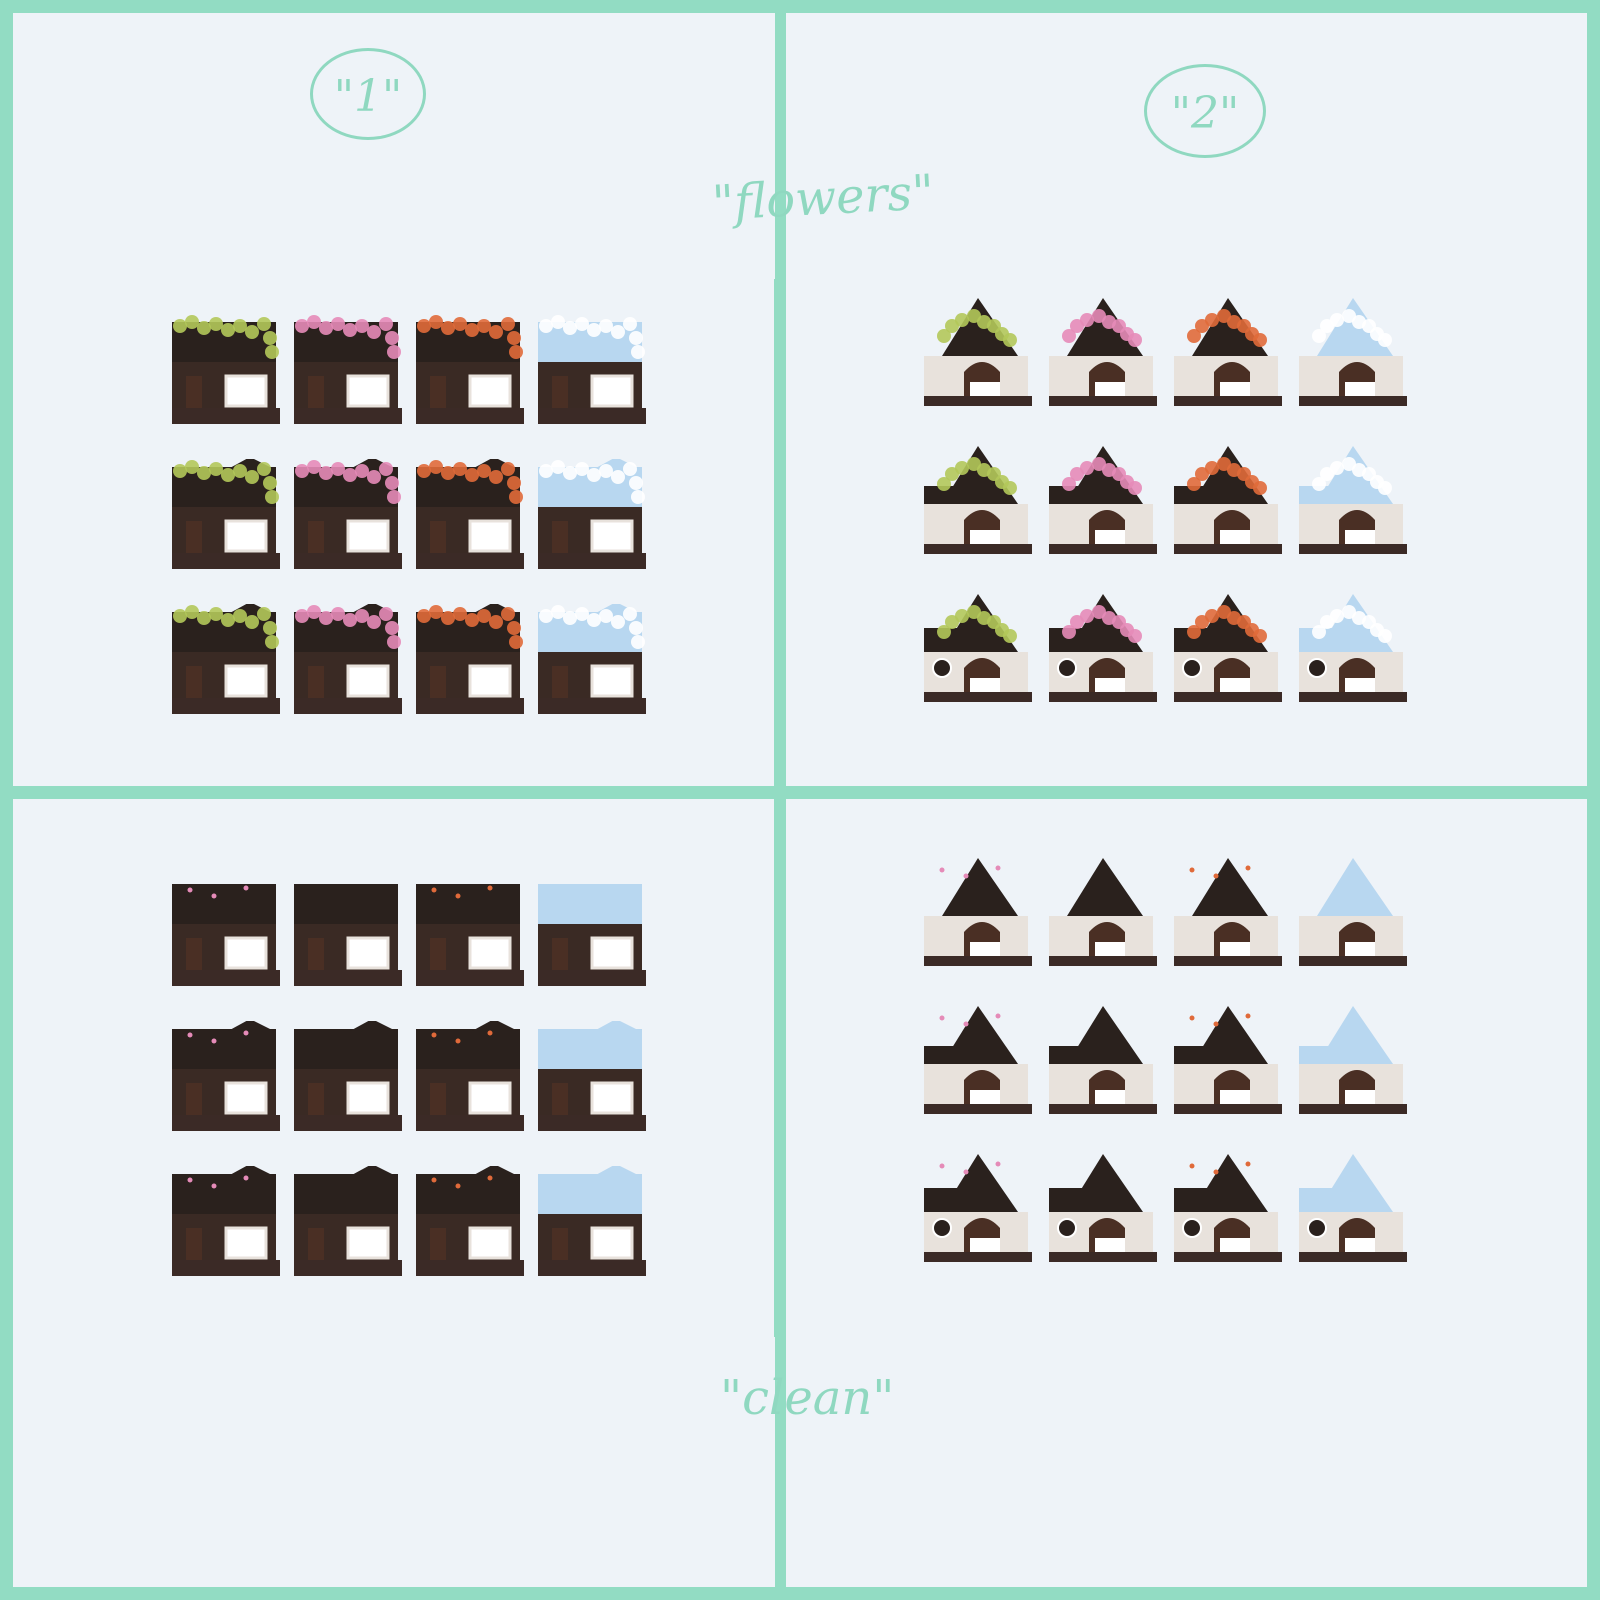  Describe the element at coordinates (470, 1076) in the screenshot. I see `house-sprite-clean-1-fall-row2` at that location.